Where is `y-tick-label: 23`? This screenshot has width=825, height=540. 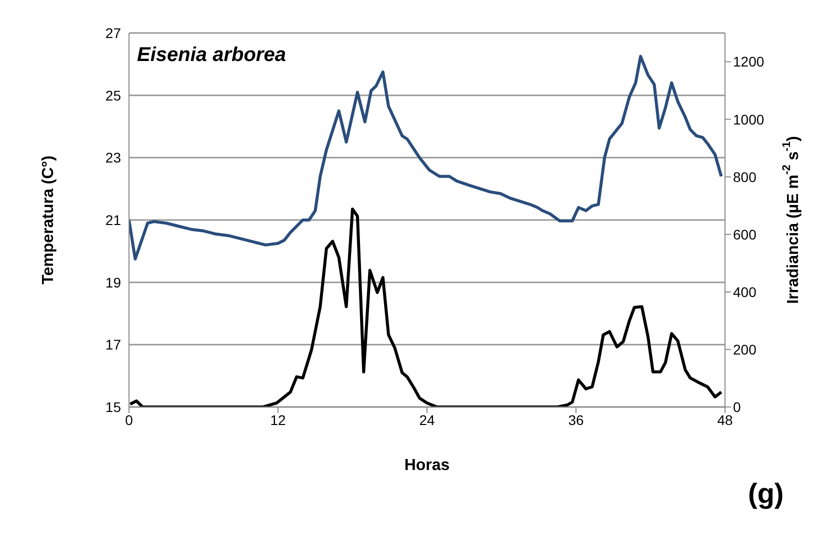
y-tick-label: 23 is located at coordinates (113, 158).